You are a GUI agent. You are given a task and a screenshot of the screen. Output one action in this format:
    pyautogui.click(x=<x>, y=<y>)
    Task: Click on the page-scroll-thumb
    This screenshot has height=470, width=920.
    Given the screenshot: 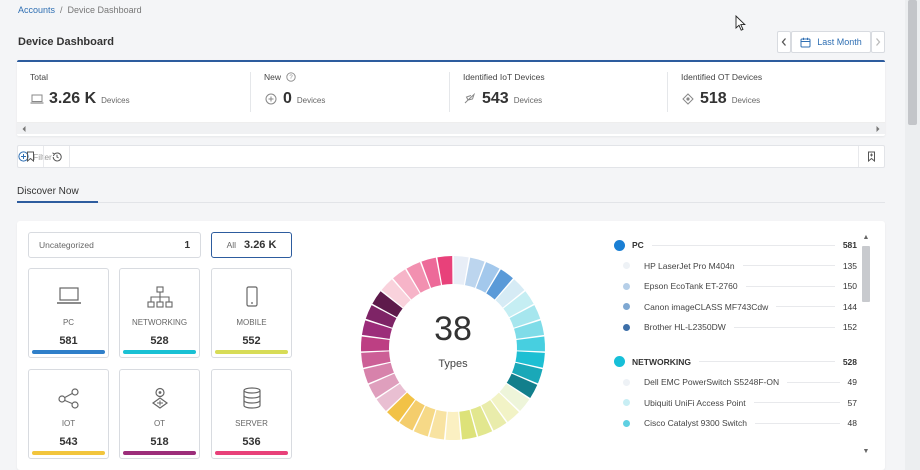 What is the action you would take?
    pyautogui.click(x=912, y=62)
    